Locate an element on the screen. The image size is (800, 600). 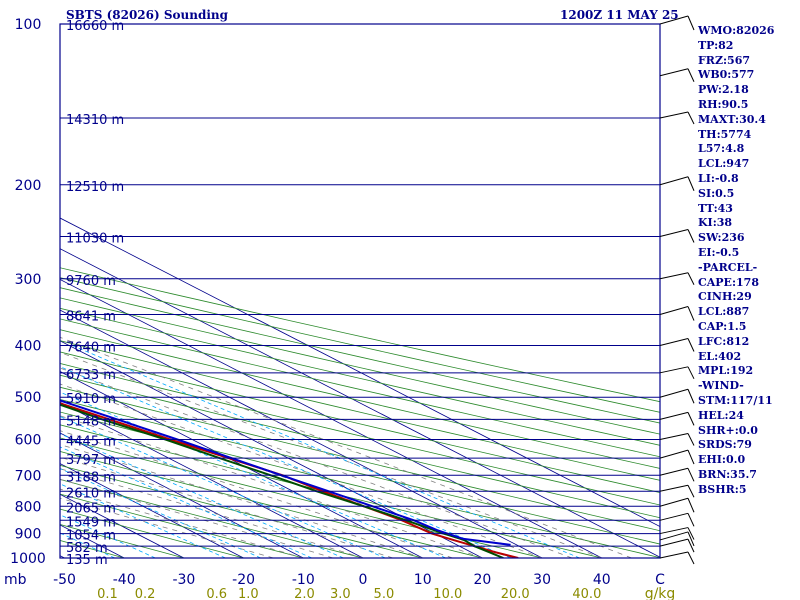
height-label: 6733 m is located at coordinates (91, 375).